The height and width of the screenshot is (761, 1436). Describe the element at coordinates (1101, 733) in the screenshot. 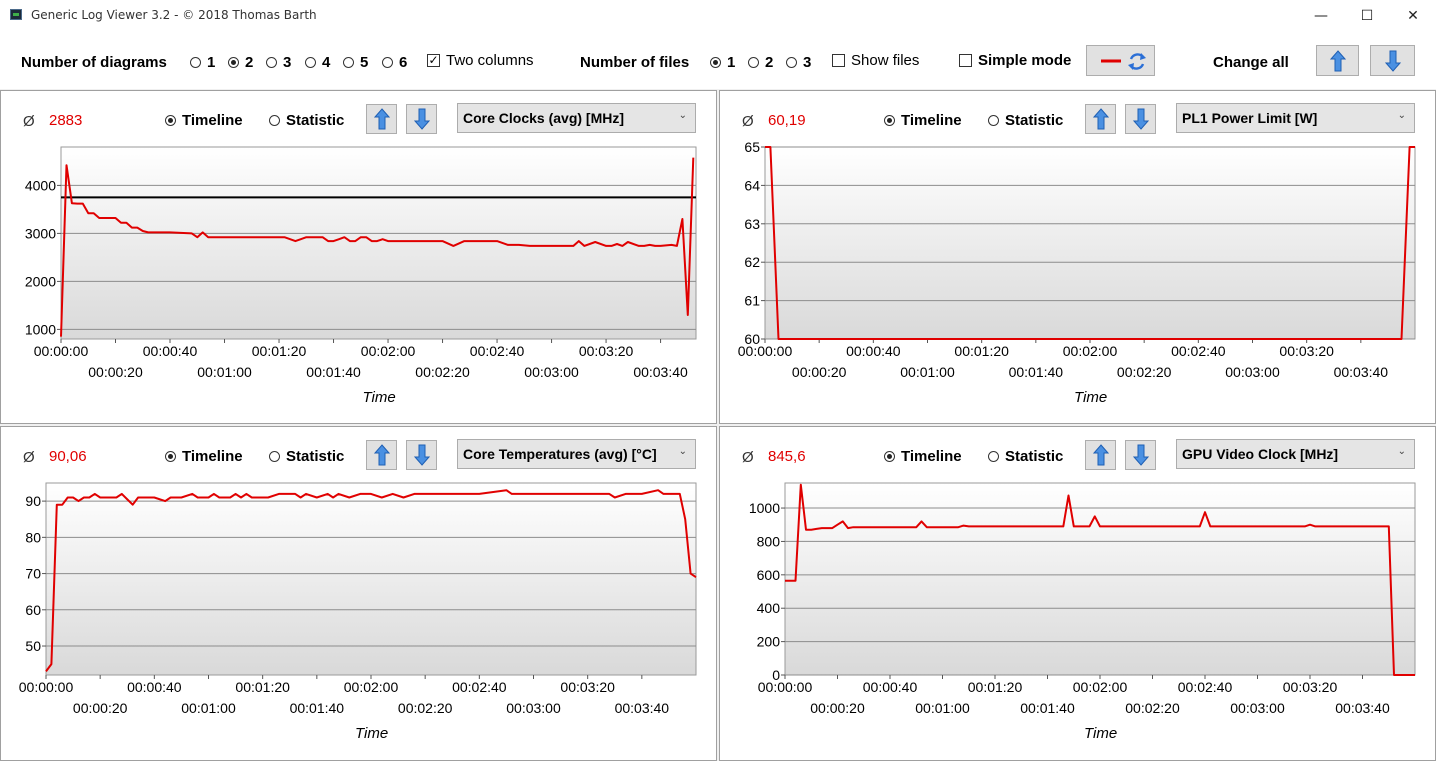

I see `x-axis-title: Time` at that location.